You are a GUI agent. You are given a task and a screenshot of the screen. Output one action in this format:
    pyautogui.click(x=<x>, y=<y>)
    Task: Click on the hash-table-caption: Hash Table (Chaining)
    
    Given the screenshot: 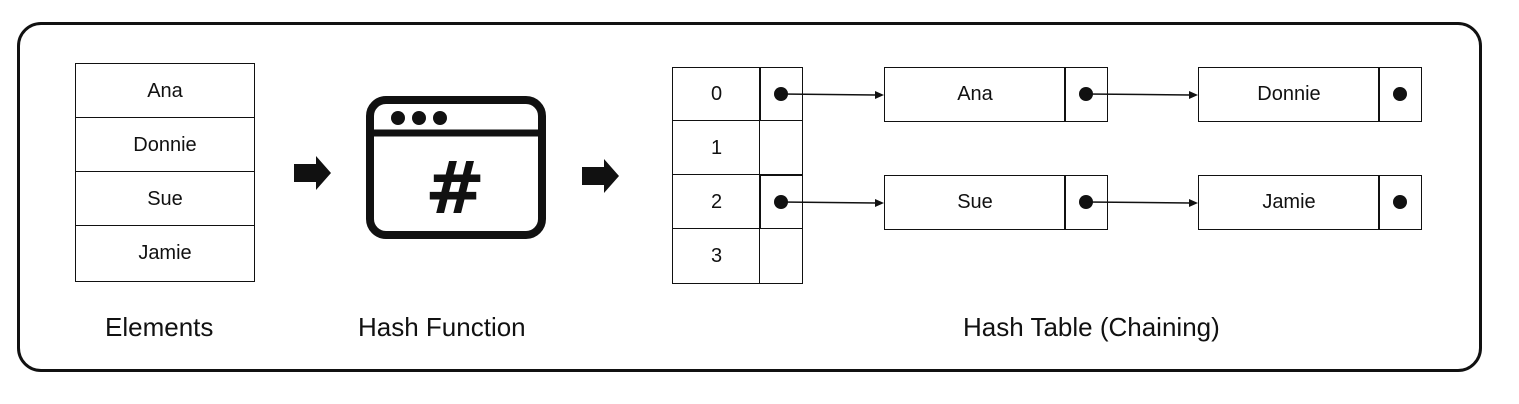 What is the action you would take?
    pyautogui.click(x=1091, y=327)
    